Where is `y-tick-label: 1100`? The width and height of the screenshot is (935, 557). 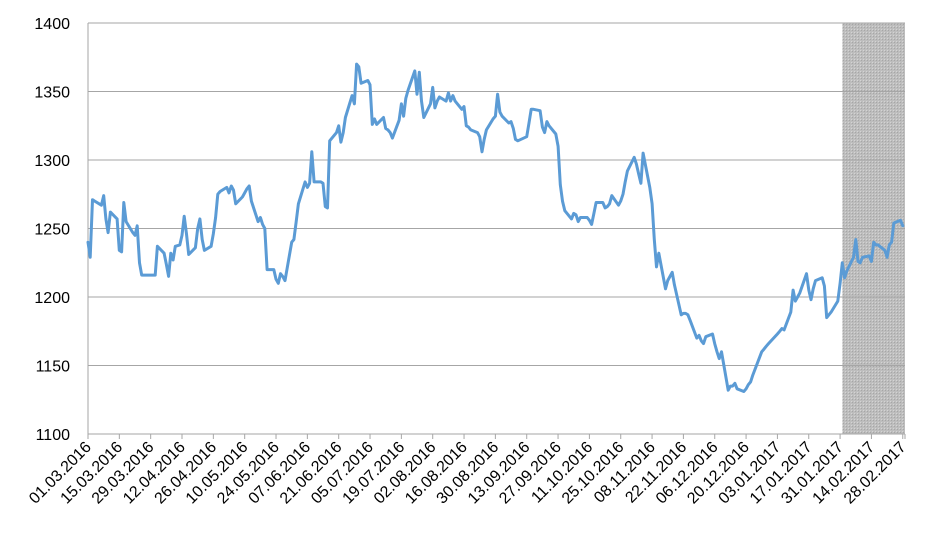
y-tick-label: 1100 is located at coordinates (53, 435).